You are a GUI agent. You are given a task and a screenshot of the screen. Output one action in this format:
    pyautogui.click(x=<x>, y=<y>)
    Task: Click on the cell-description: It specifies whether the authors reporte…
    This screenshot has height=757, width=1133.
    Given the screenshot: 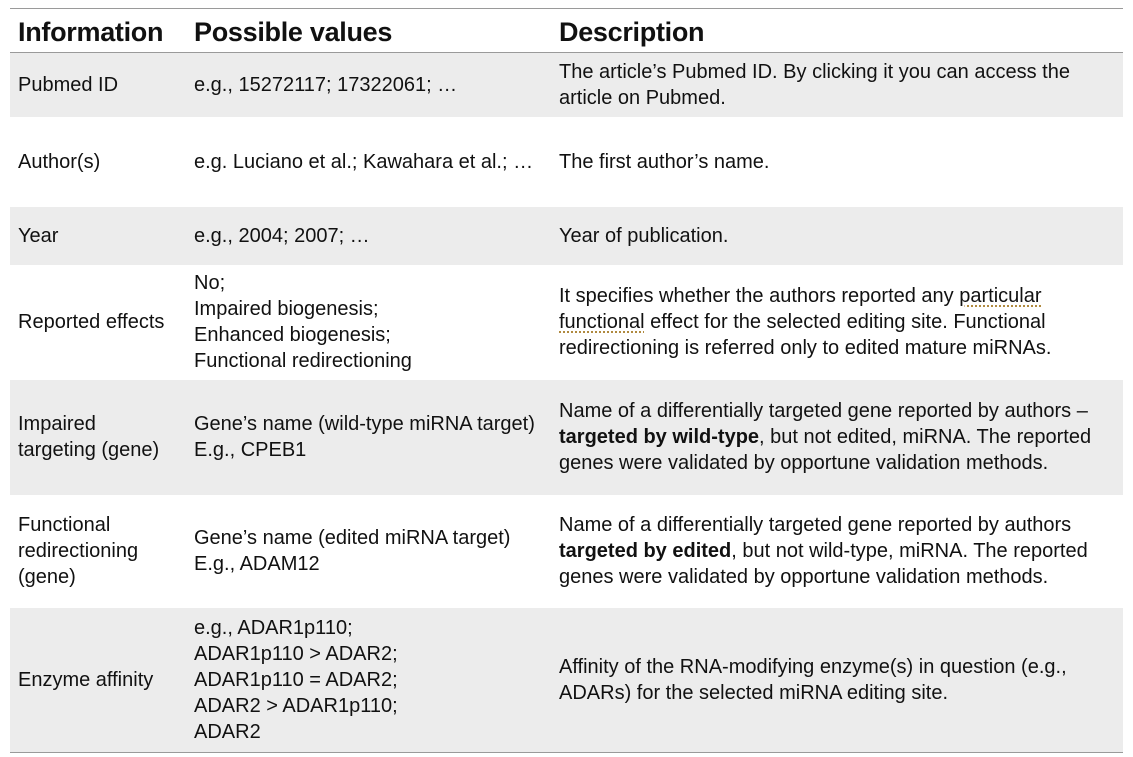 What is the action you would take?
    pyautogui.click(x=837, y=322)
    